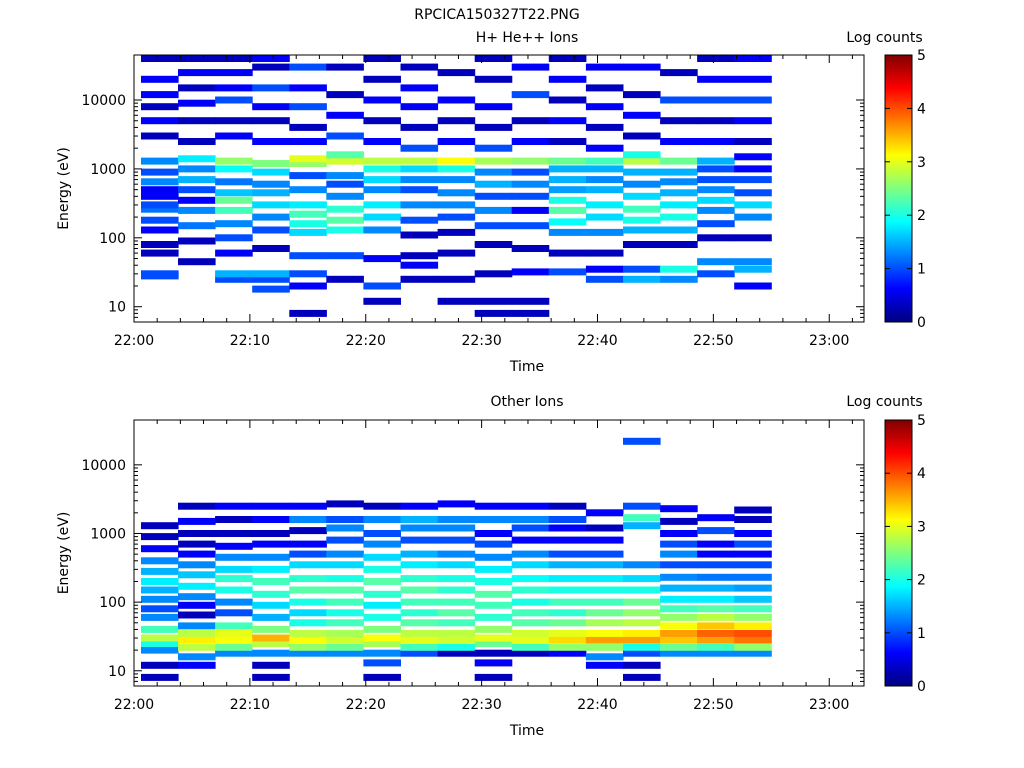  I want to click on y-axis-label: Energy (eV), so click(64, 553).